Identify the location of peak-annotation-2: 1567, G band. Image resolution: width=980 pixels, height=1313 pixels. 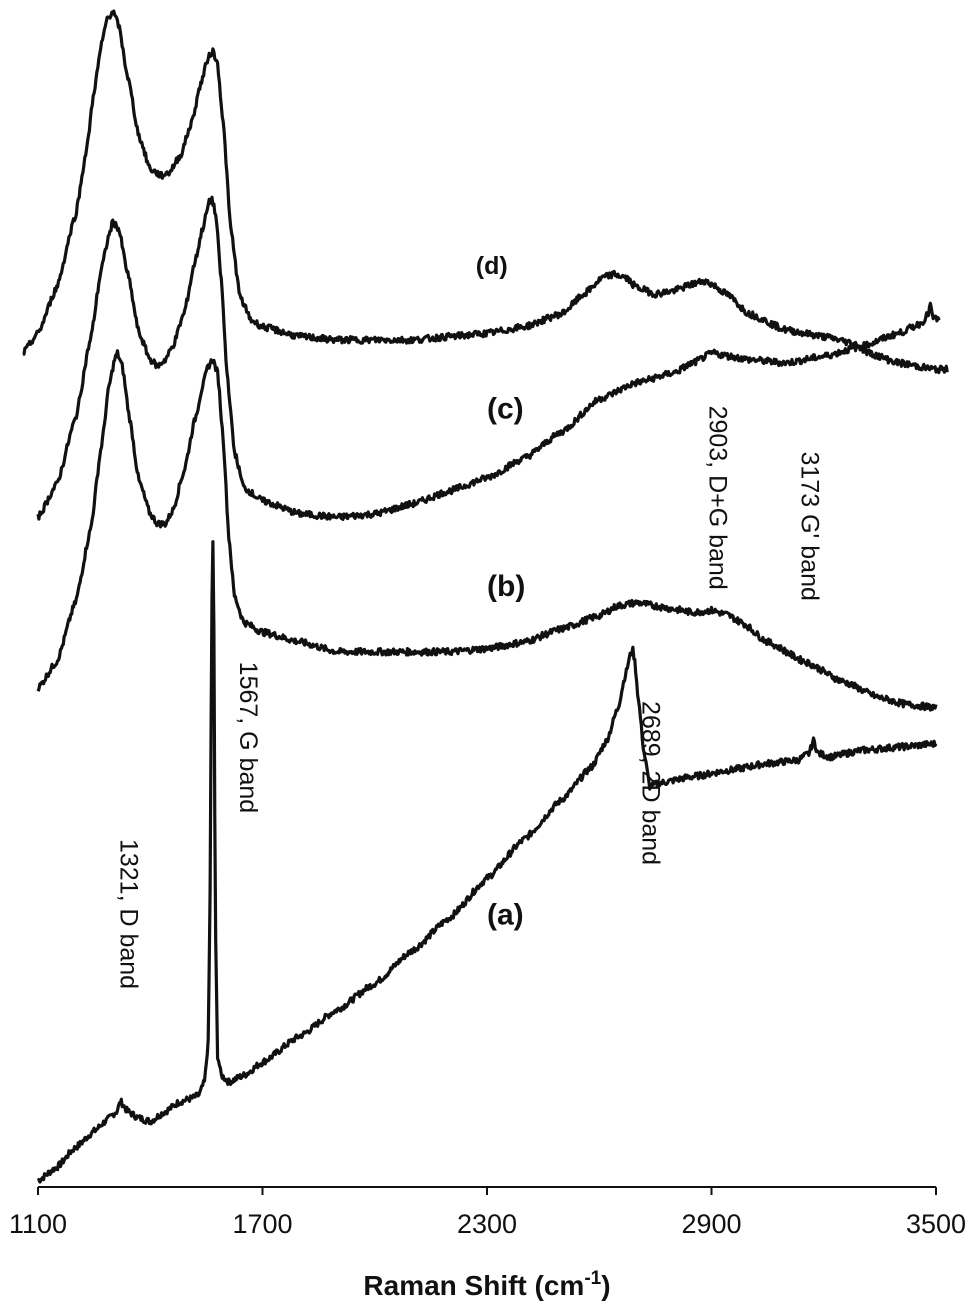
(248, 738).